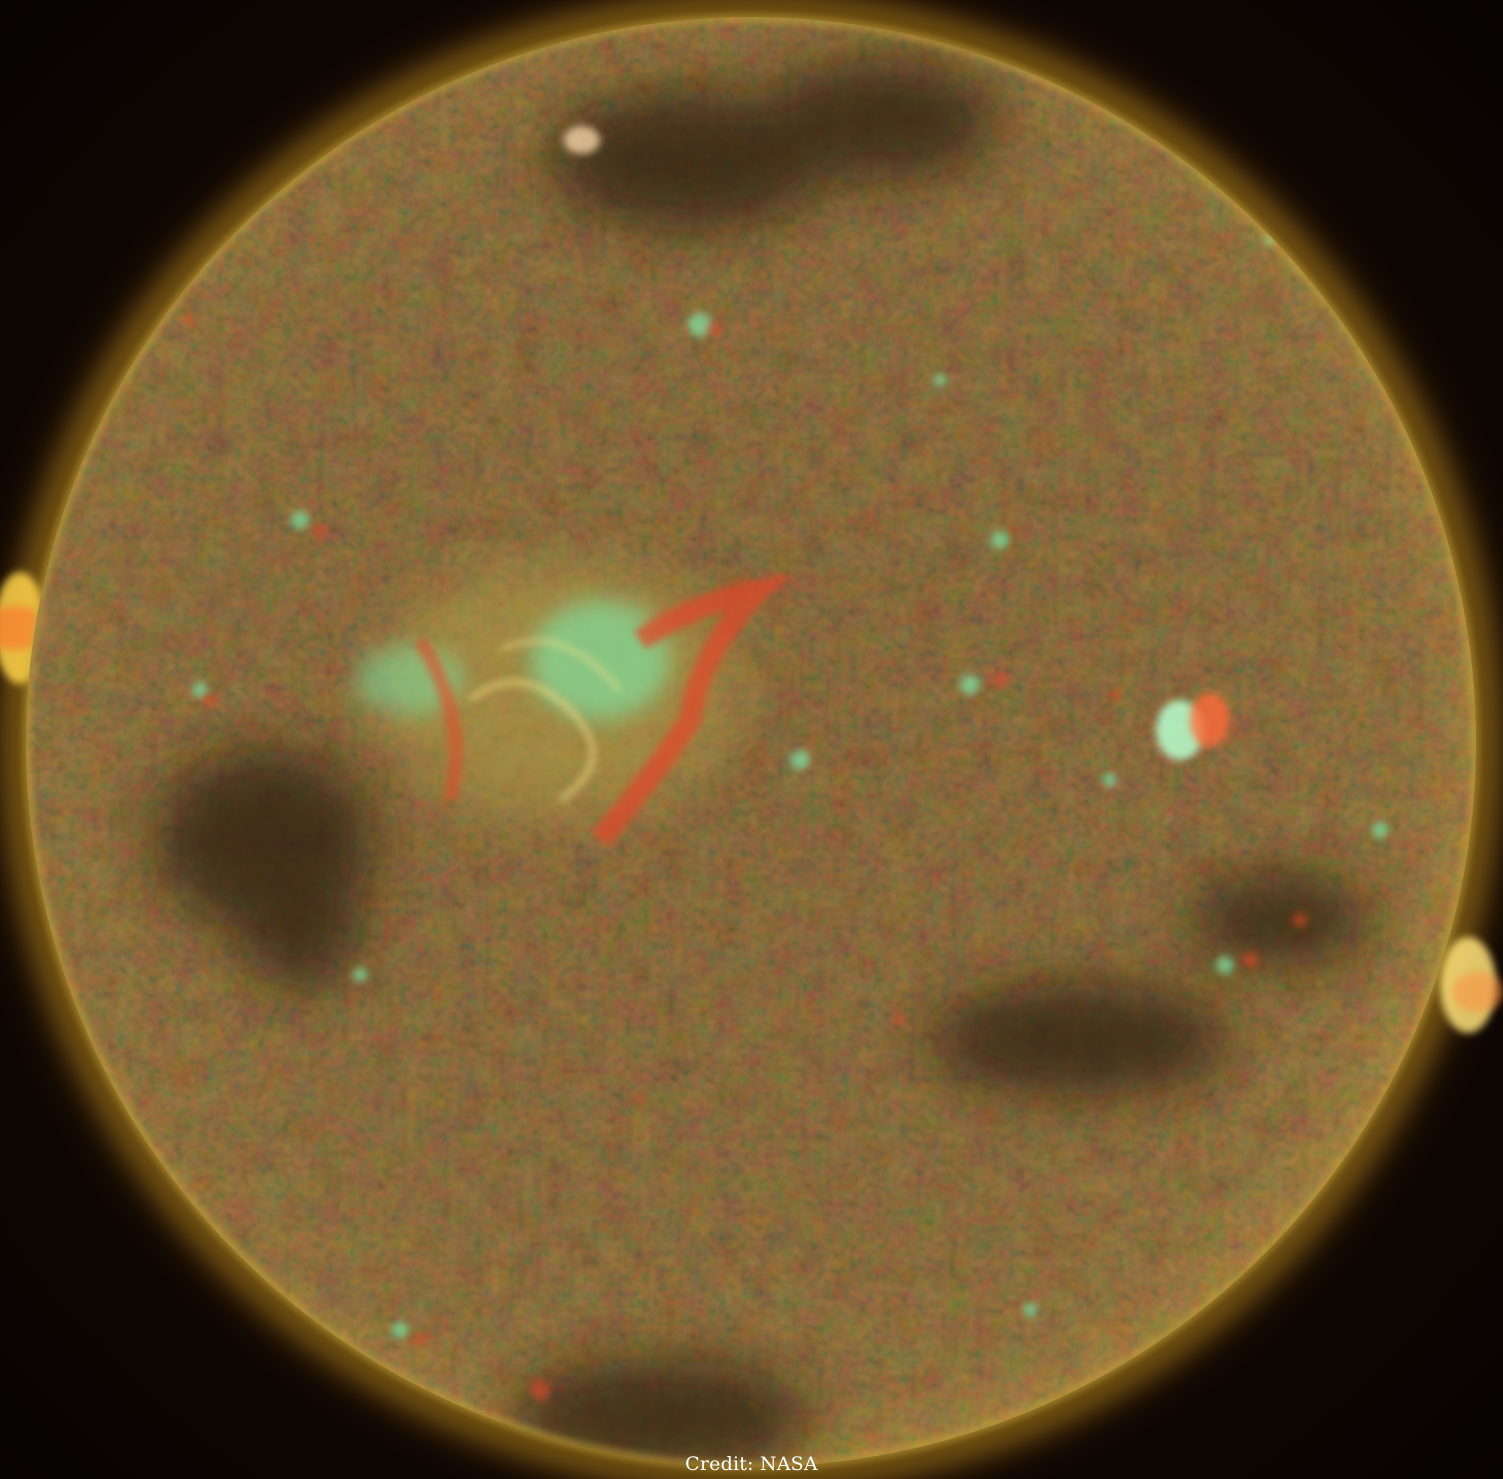 This screenshot has height=1479, width=1503. What do you see at coordinates (582, 140) in the screenshot?
I see `bright-spot-north` at bounding box center [582, 140].